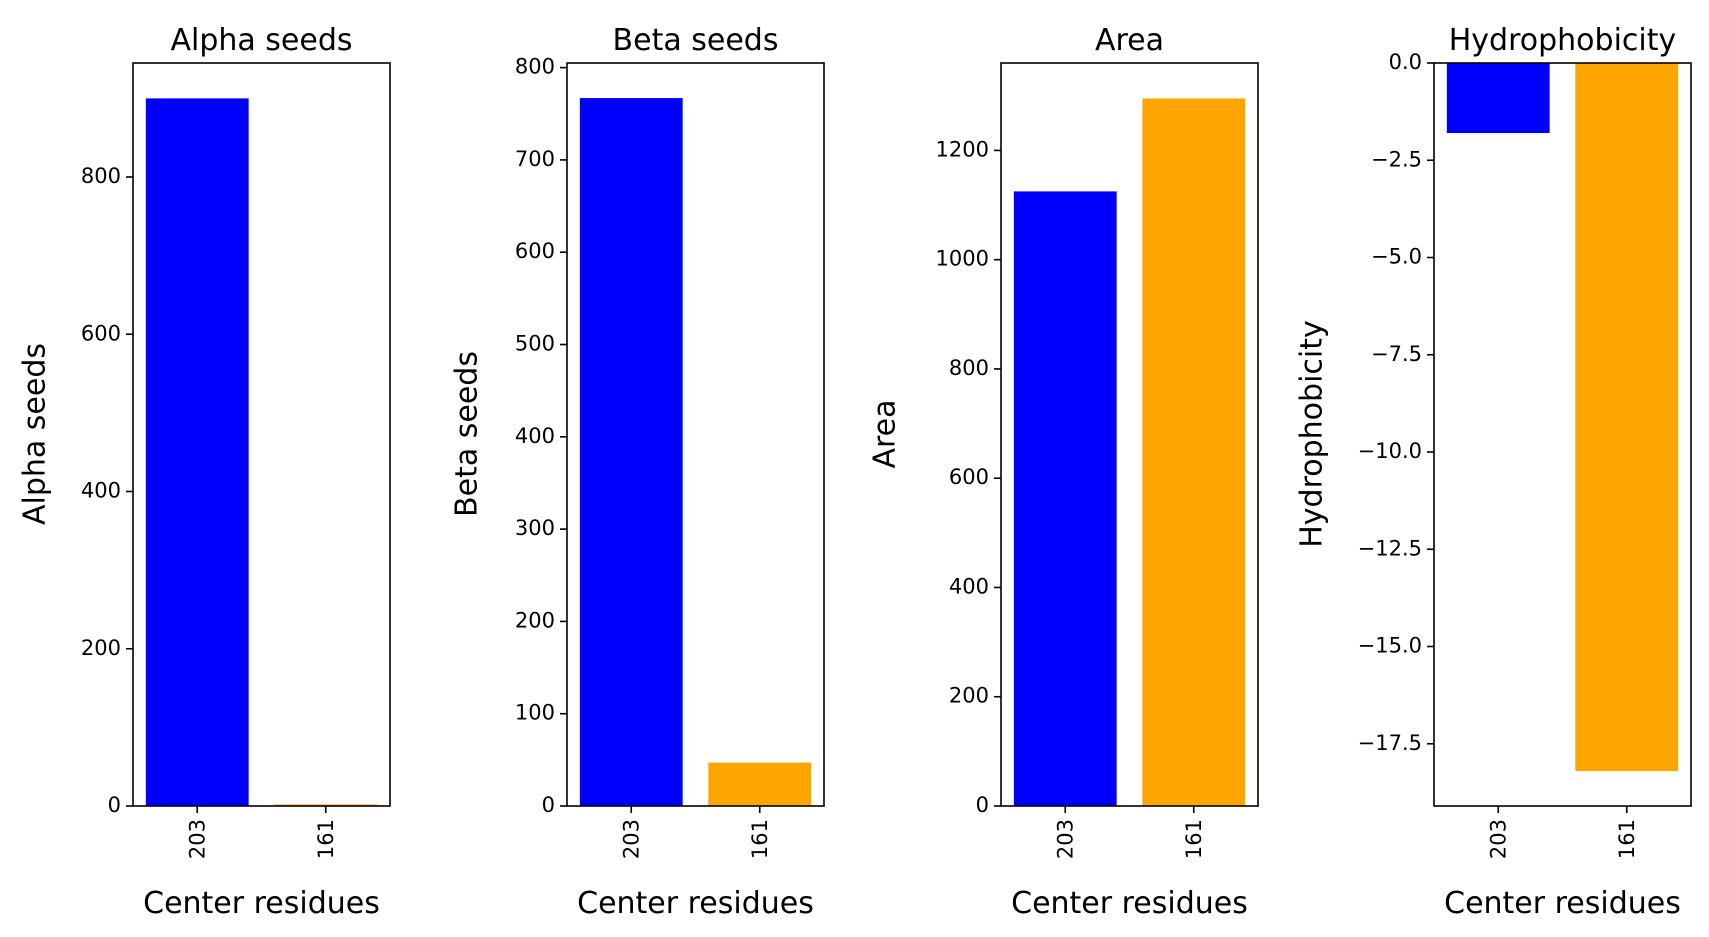 This screenshot has height=937, width=1709. Describe the element at coordinates (962, 259) in the screenshot. I see `y-tick-label: 1000` at that location.